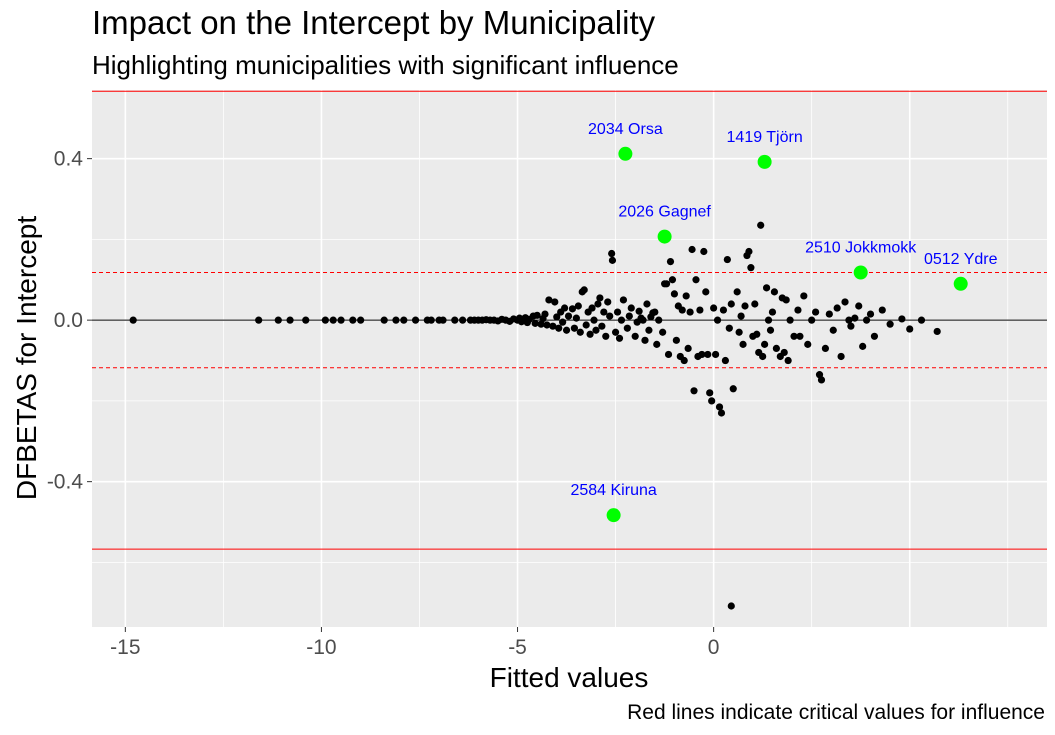 This screenshot has height=735, width=1055. What do you see at coordinates (68, 320) in the screenshot?
I see `y-tick-label: 0.0` at bounding box center [68, 320].